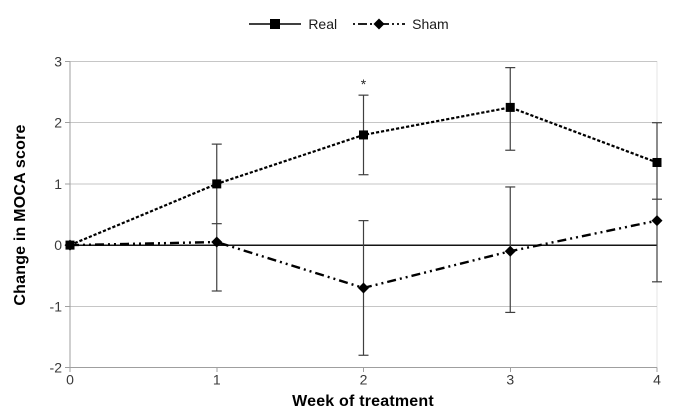 The width and height of the screenshot is (681, 420). What do you see at coordinates (58, 184) in the screenshot?
I see `y-tick-label: 1` at bounding box center [58, 184].